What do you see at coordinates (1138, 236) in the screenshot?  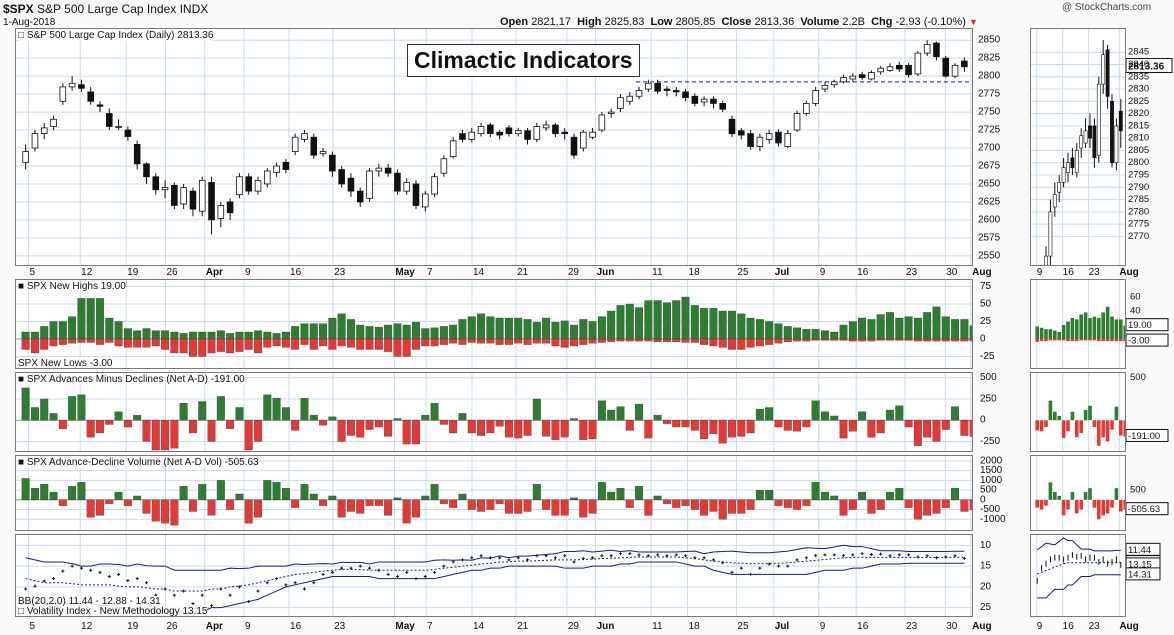 I see `side-y-tick-label: 2770` at bounding box center [1138, 236].